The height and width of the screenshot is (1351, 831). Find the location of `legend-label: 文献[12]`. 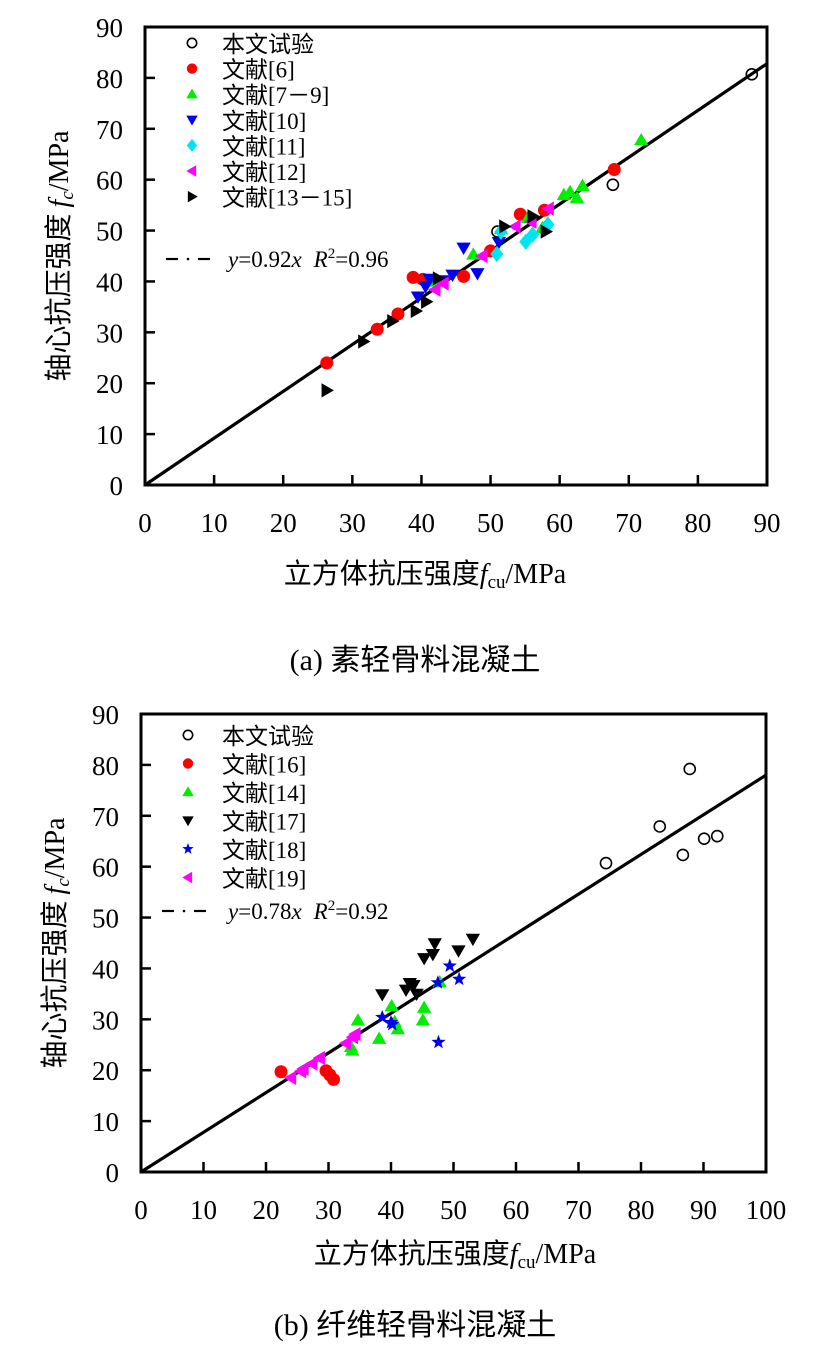

legend-label: 文献[12] is located at coordinates (264, 172).